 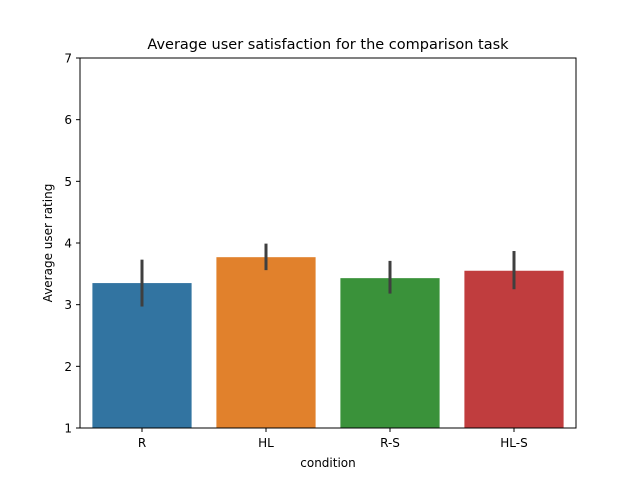 What do you see at coordinates (68, 244) in the screenshot?
I see `y-tick-label: 4` at bounding box center [68, 244].